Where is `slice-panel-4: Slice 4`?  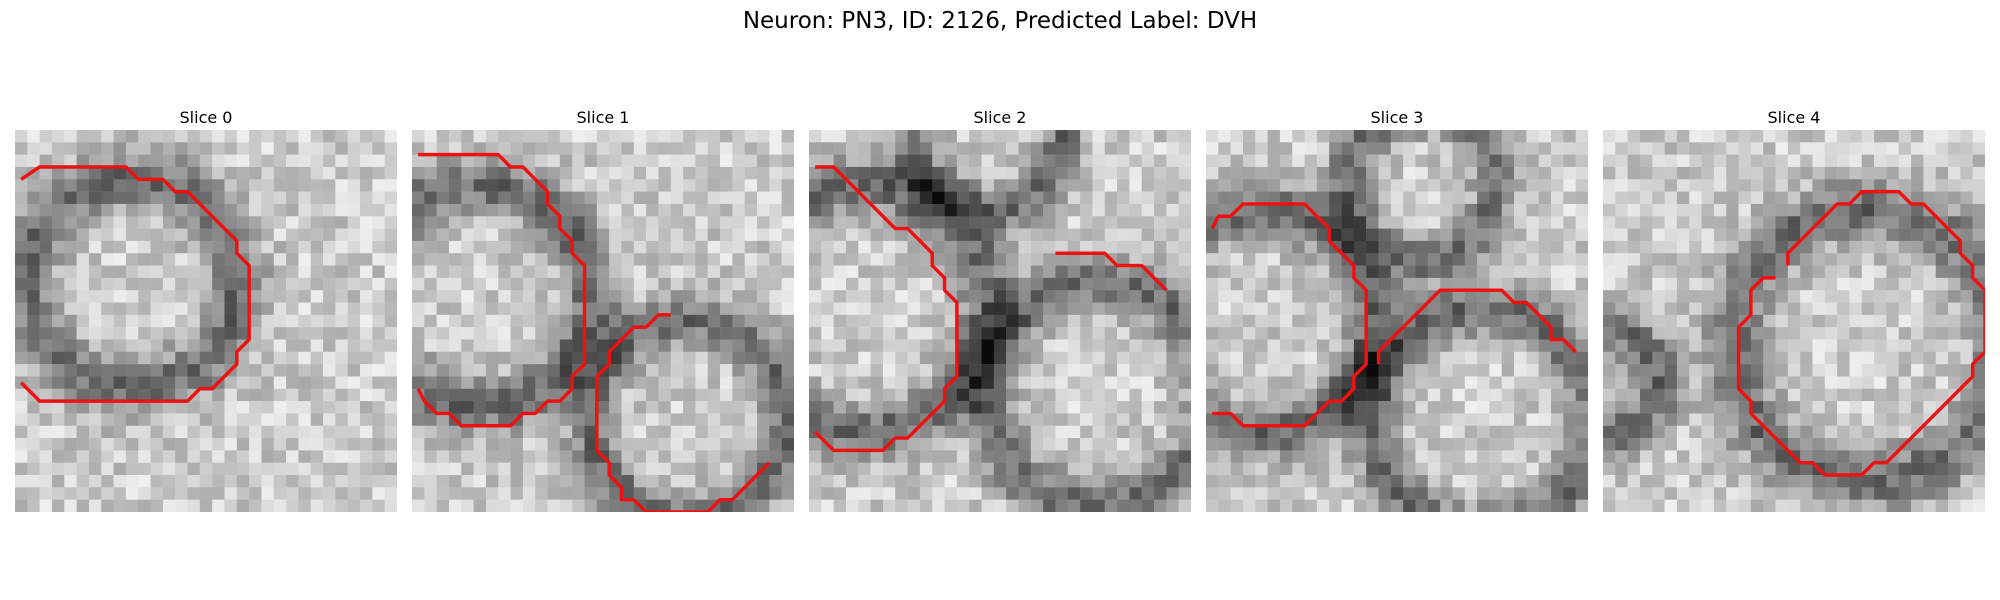 slice-panel-4: Slice 4 is located at coordinates (1794, 309).